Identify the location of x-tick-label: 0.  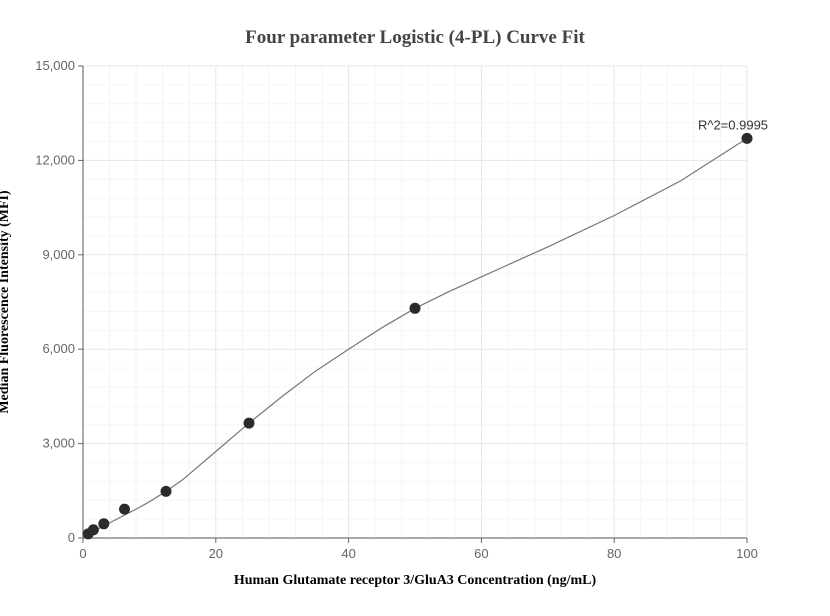
(82, 553).